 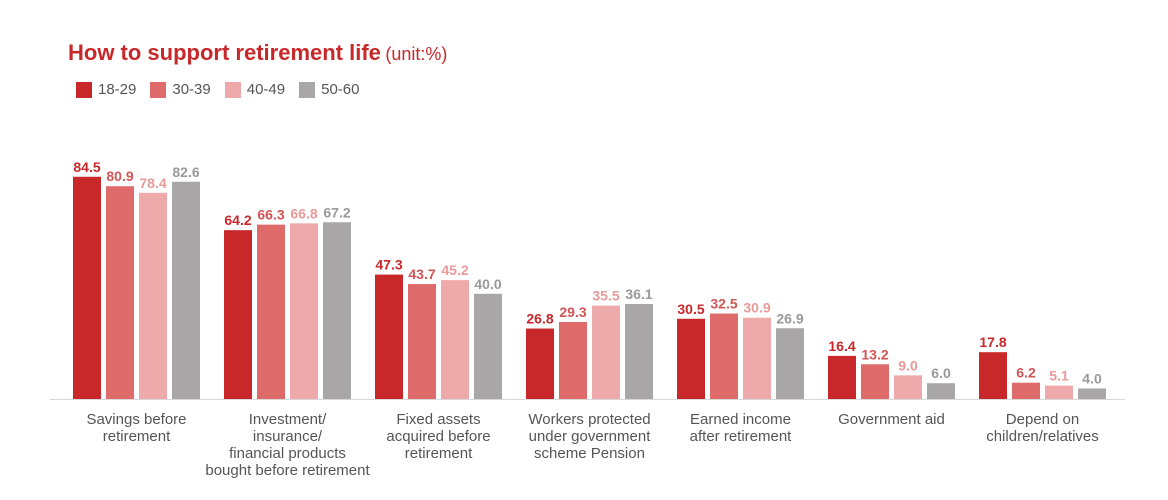 What do you see at coordinates (605, 296) in the screenshot?
I see `data-label: 35.5` at bounding box center [605, 296].